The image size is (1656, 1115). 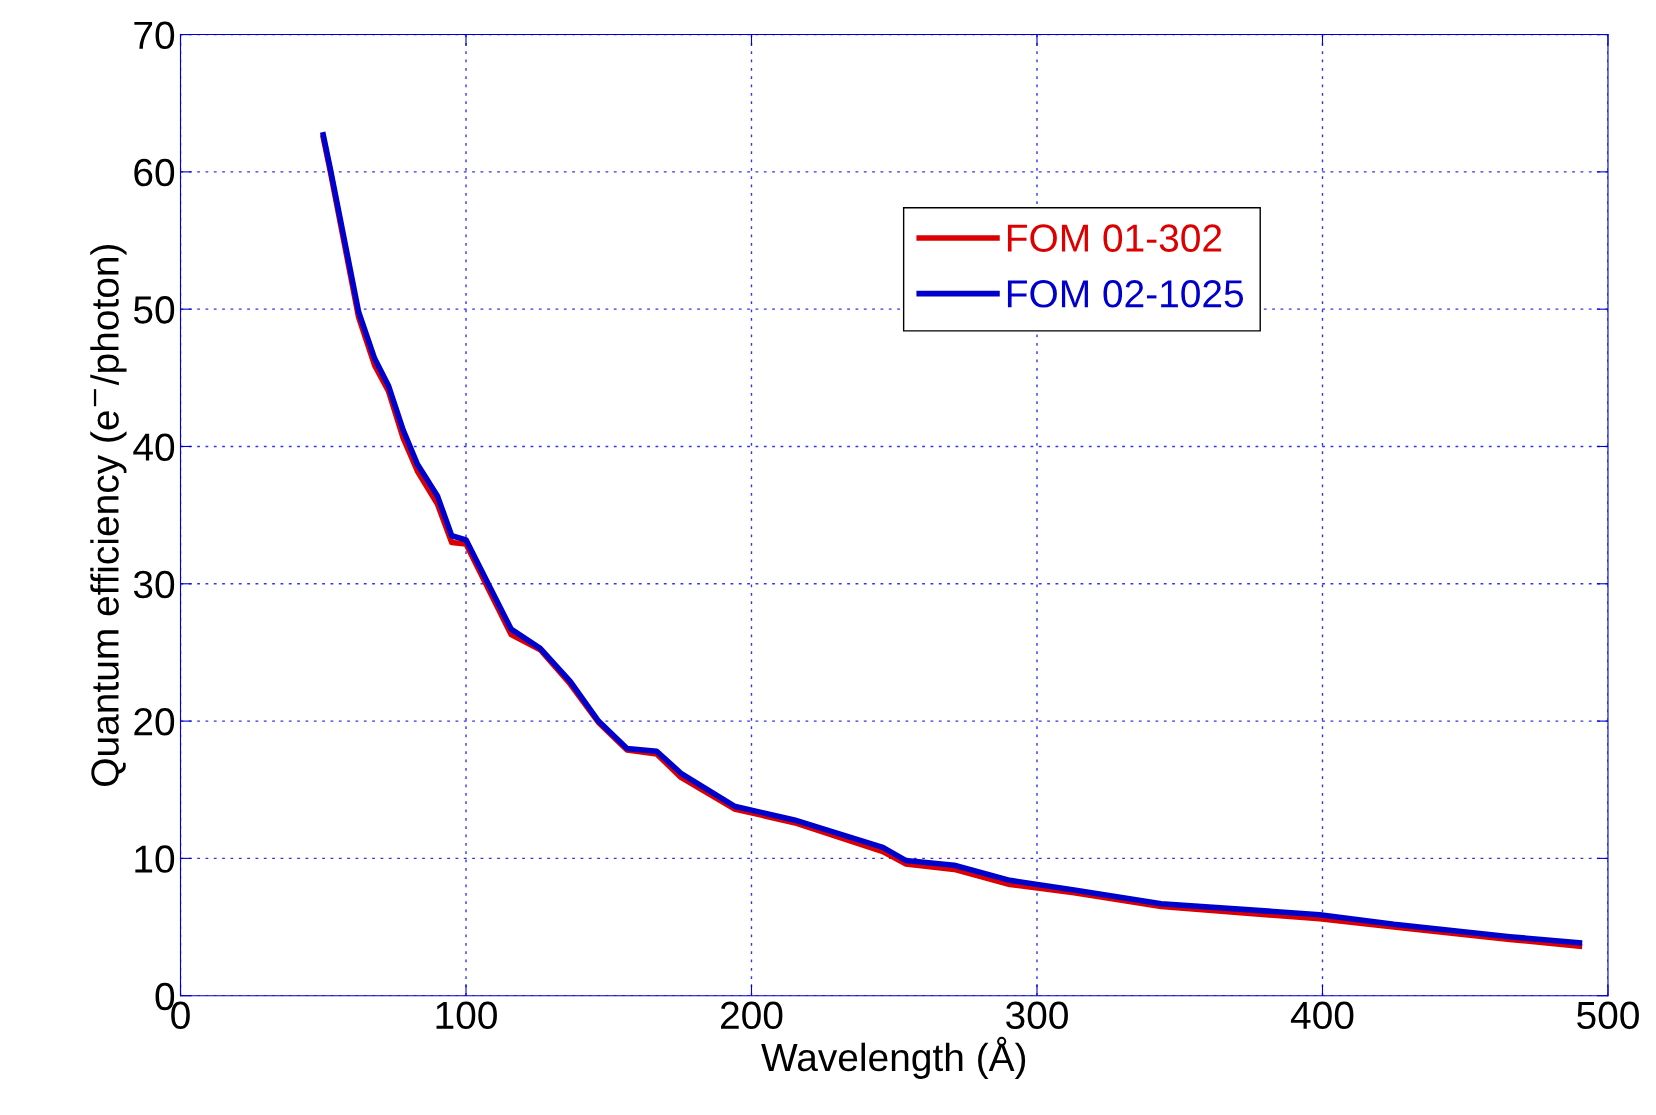 What do you see at coordinates (893, 1057) in the screenshot?
I see `x-axis-title: Wavelength (Å)` at bounding box center [893, 1057].